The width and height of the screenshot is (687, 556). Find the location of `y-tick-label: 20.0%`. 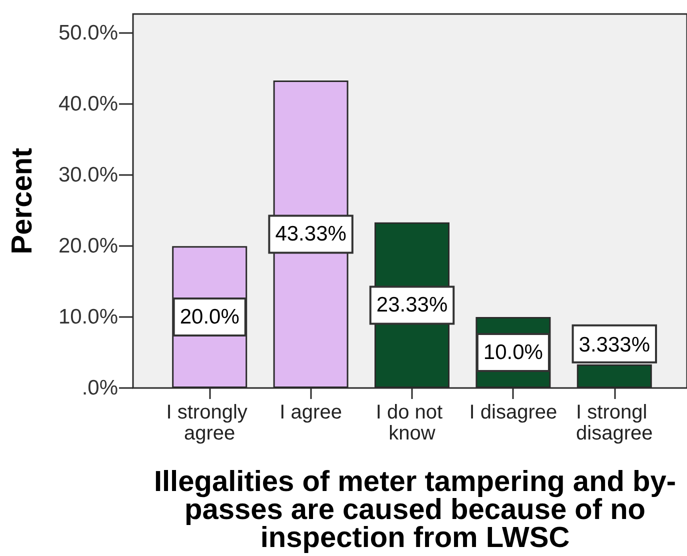

y-tick-label: 20.0% is located at coordinates (88, 246).